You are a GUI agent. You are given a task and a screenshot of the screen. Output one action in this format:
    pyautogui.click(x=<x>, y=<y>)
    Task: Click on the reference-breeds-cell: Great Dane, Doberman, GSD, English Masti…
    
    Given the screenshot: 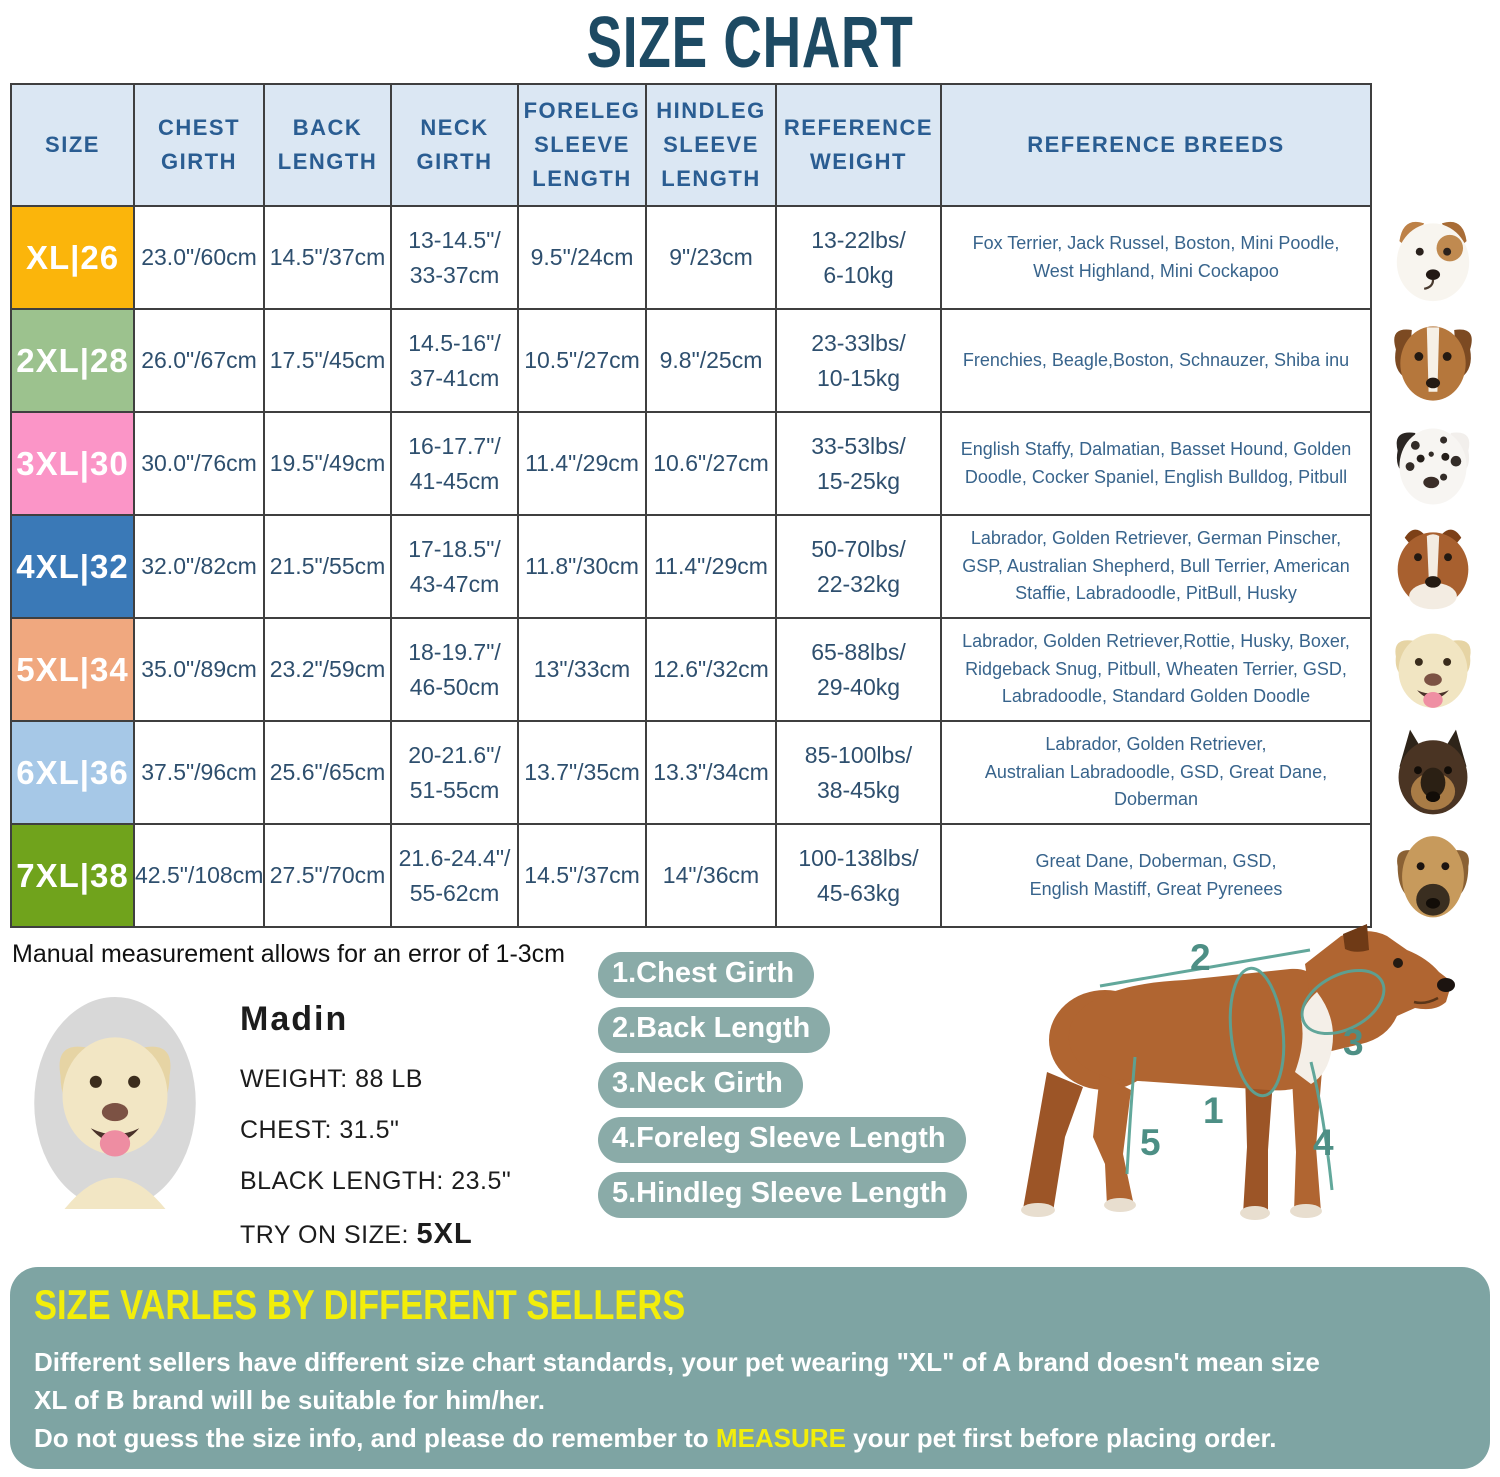 What is the action you would take?
    pyautogui.click(x=1156, y=875)
    